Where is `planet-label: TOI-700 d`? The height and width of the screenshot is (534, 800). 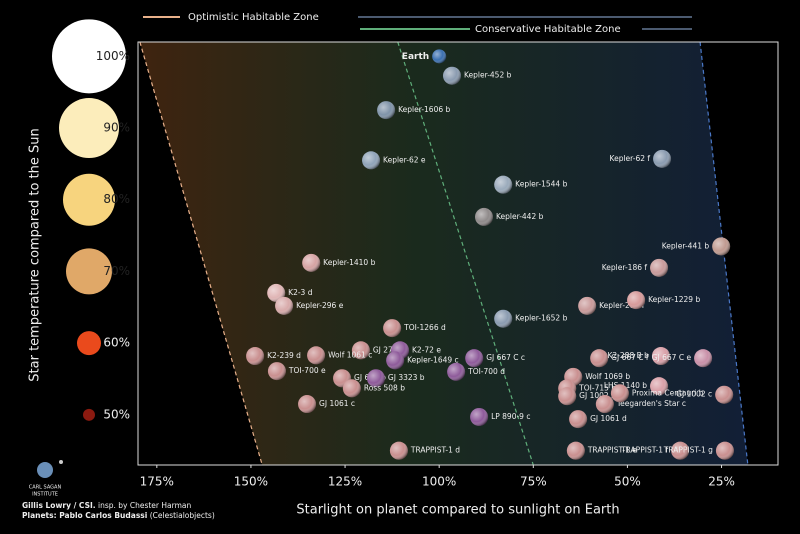
planet-label: TOI-700 d is located at coordinates (486, 371).